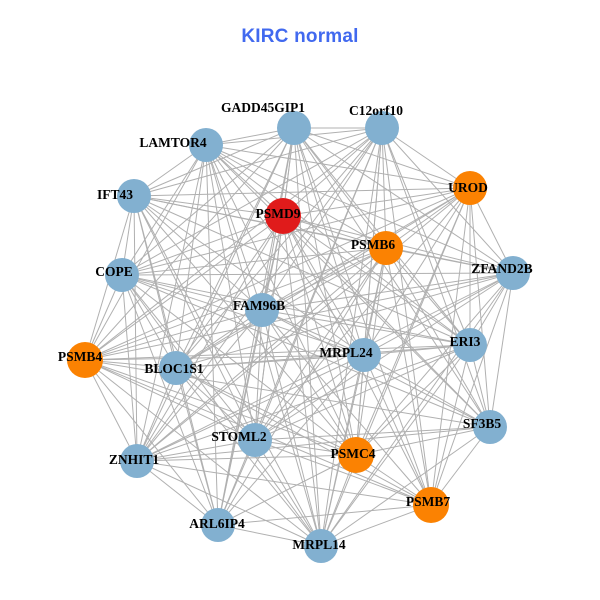  What do you see at coordinates (206, 145) in the screenshot?
I see `node-lamtor4` at bounding box center [206, 145].